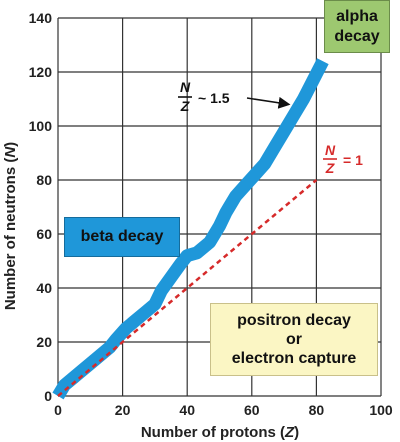  I want to click on ratio-1-5-arrow, so click(268, 102).